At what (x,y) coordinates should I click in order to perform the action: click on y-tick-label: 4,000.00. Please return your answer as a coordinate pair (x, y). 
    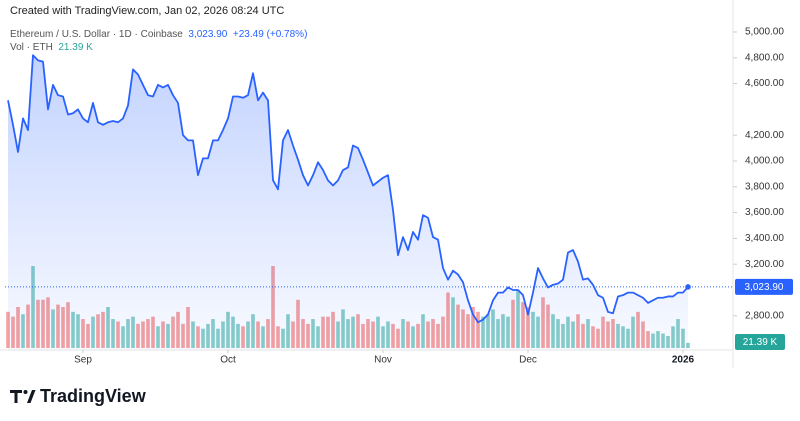
    Looking at the image, I should click on (764, 161).